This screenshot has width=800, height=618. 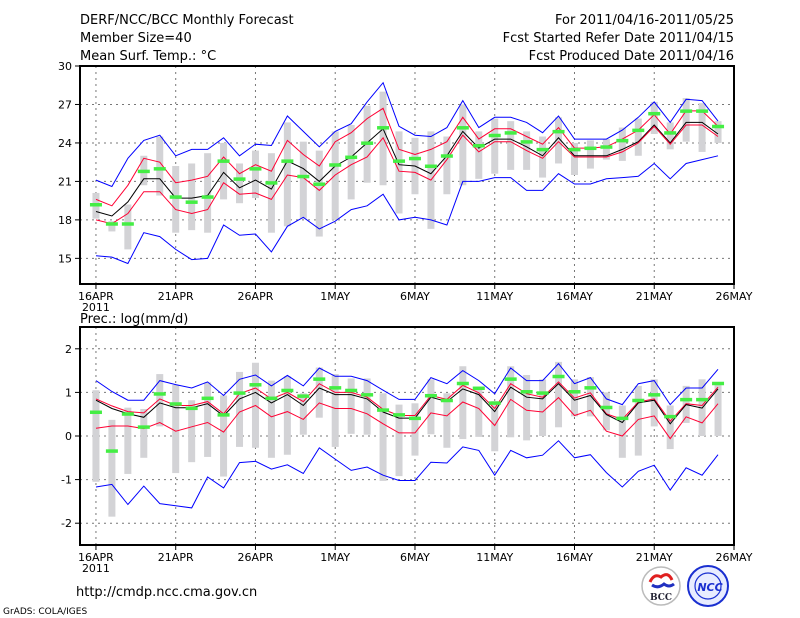 I want to click on source-url: http://cmdp.ncc.cma.gov.cn, so click(x=166, y=592).